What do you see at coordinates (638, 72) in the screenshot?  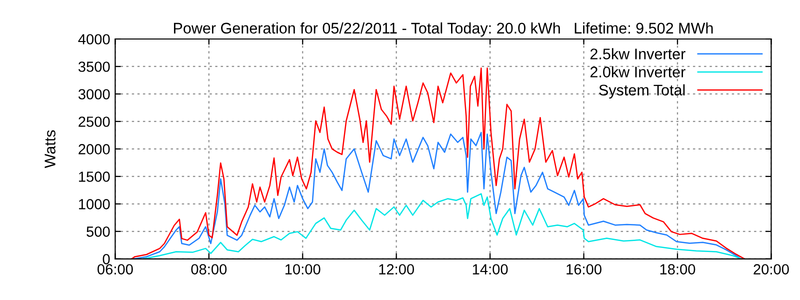 I see `legend-label: 2.0kw Inverter` at bounding box center [638, 72].